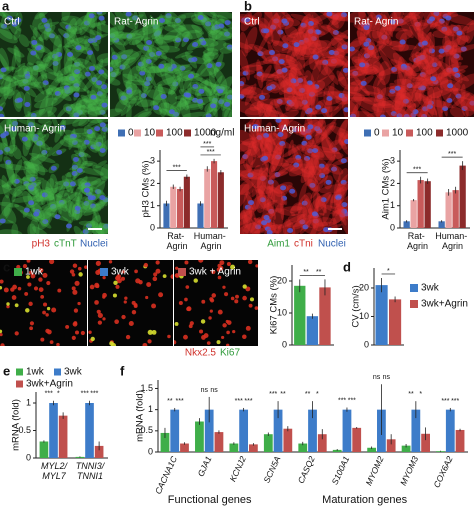 The image size is (474, 509). I want to click on sig-label: **, so click(308, 394).